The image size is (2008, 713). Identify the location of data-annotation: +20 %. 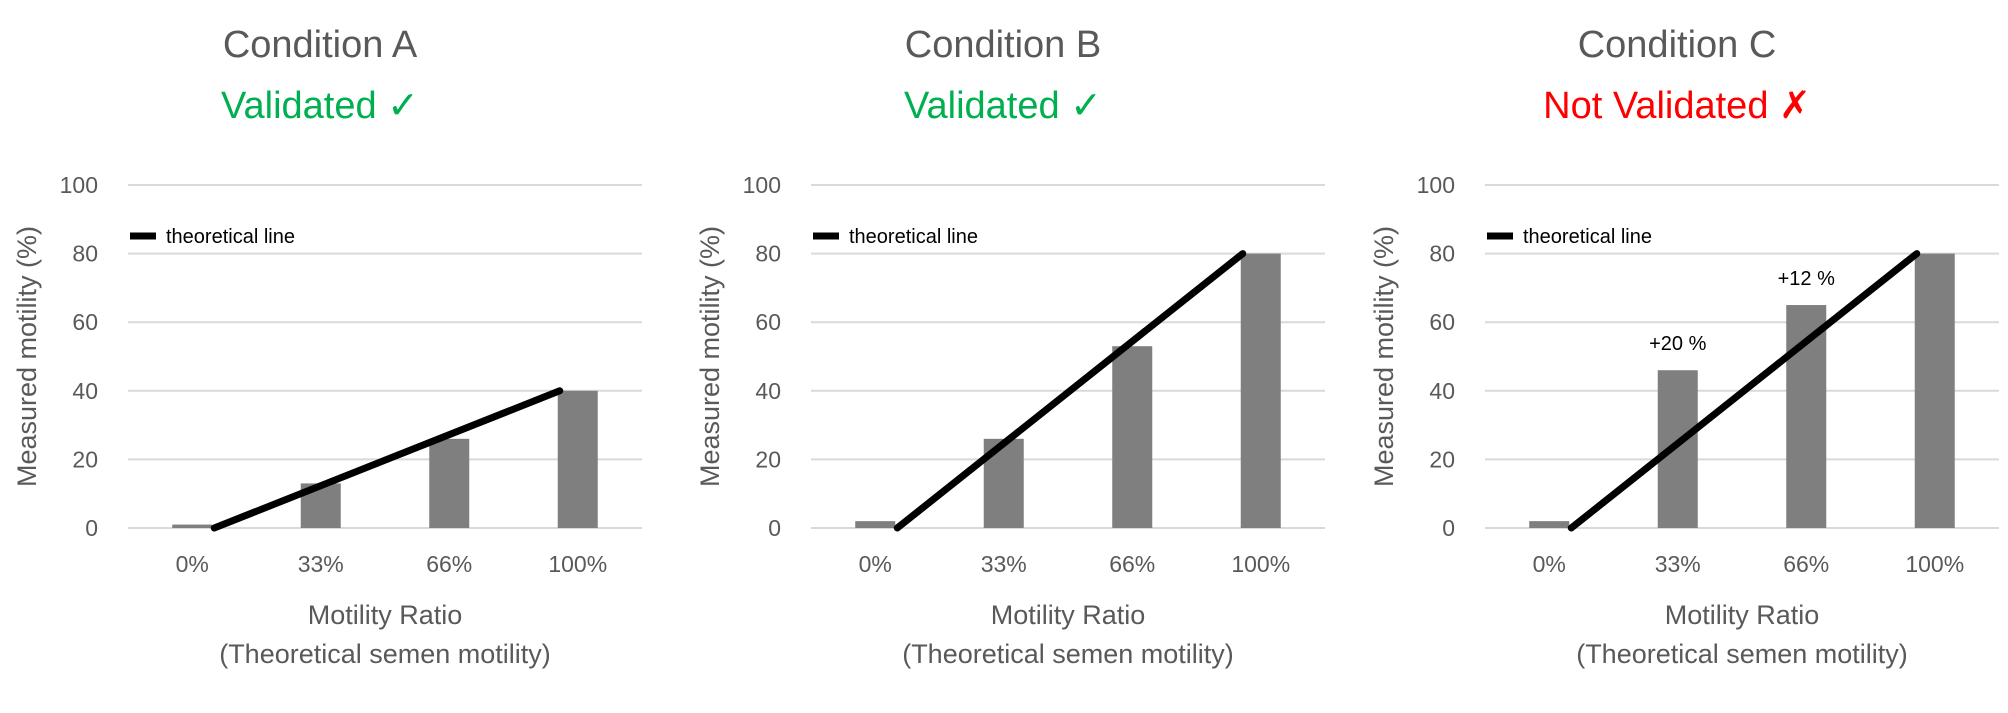
(1677, 344).